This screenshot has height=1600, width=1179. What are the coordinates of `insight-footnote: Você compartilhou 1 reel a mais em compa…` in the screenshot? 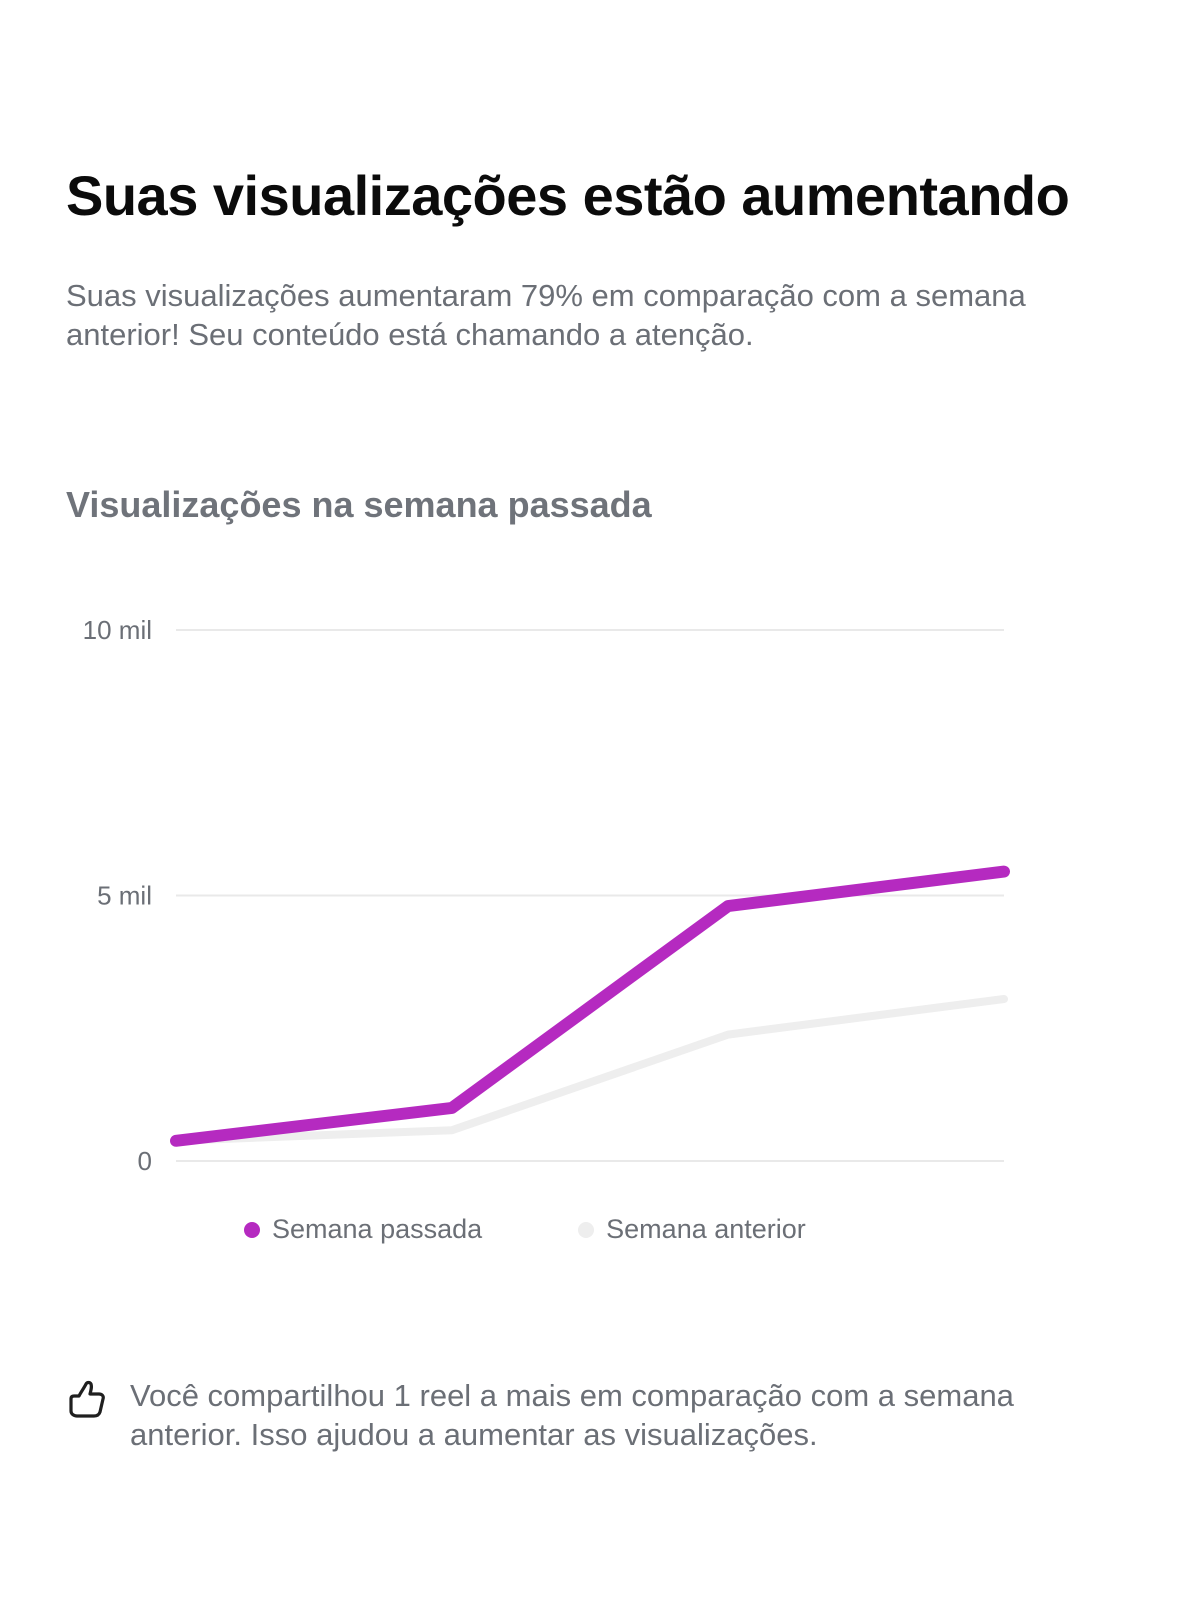 It's located at (596, 1415).